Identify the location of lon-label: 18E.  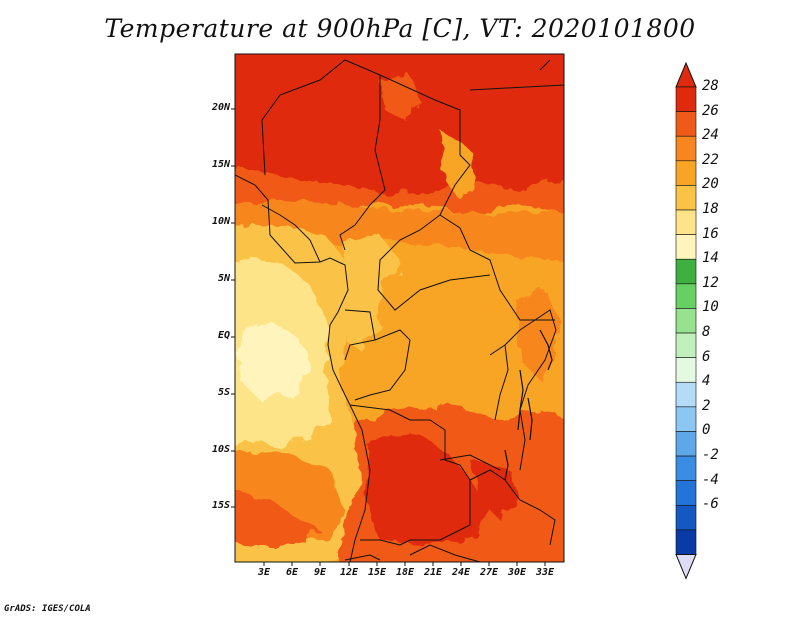
(405, 572).